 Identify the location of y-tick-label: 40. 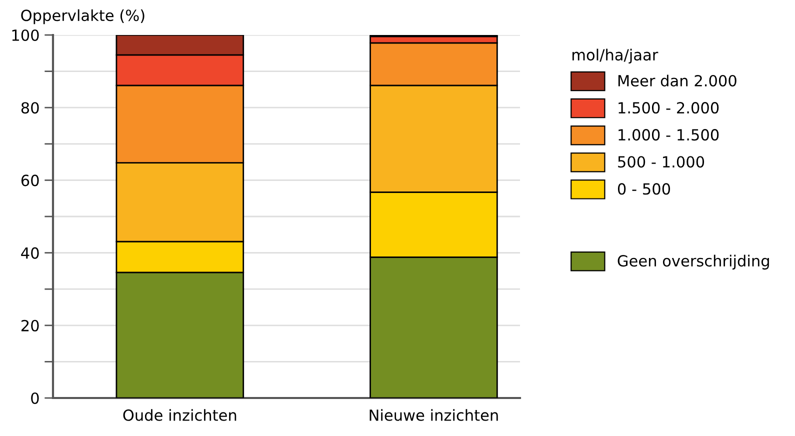
(30, 253).